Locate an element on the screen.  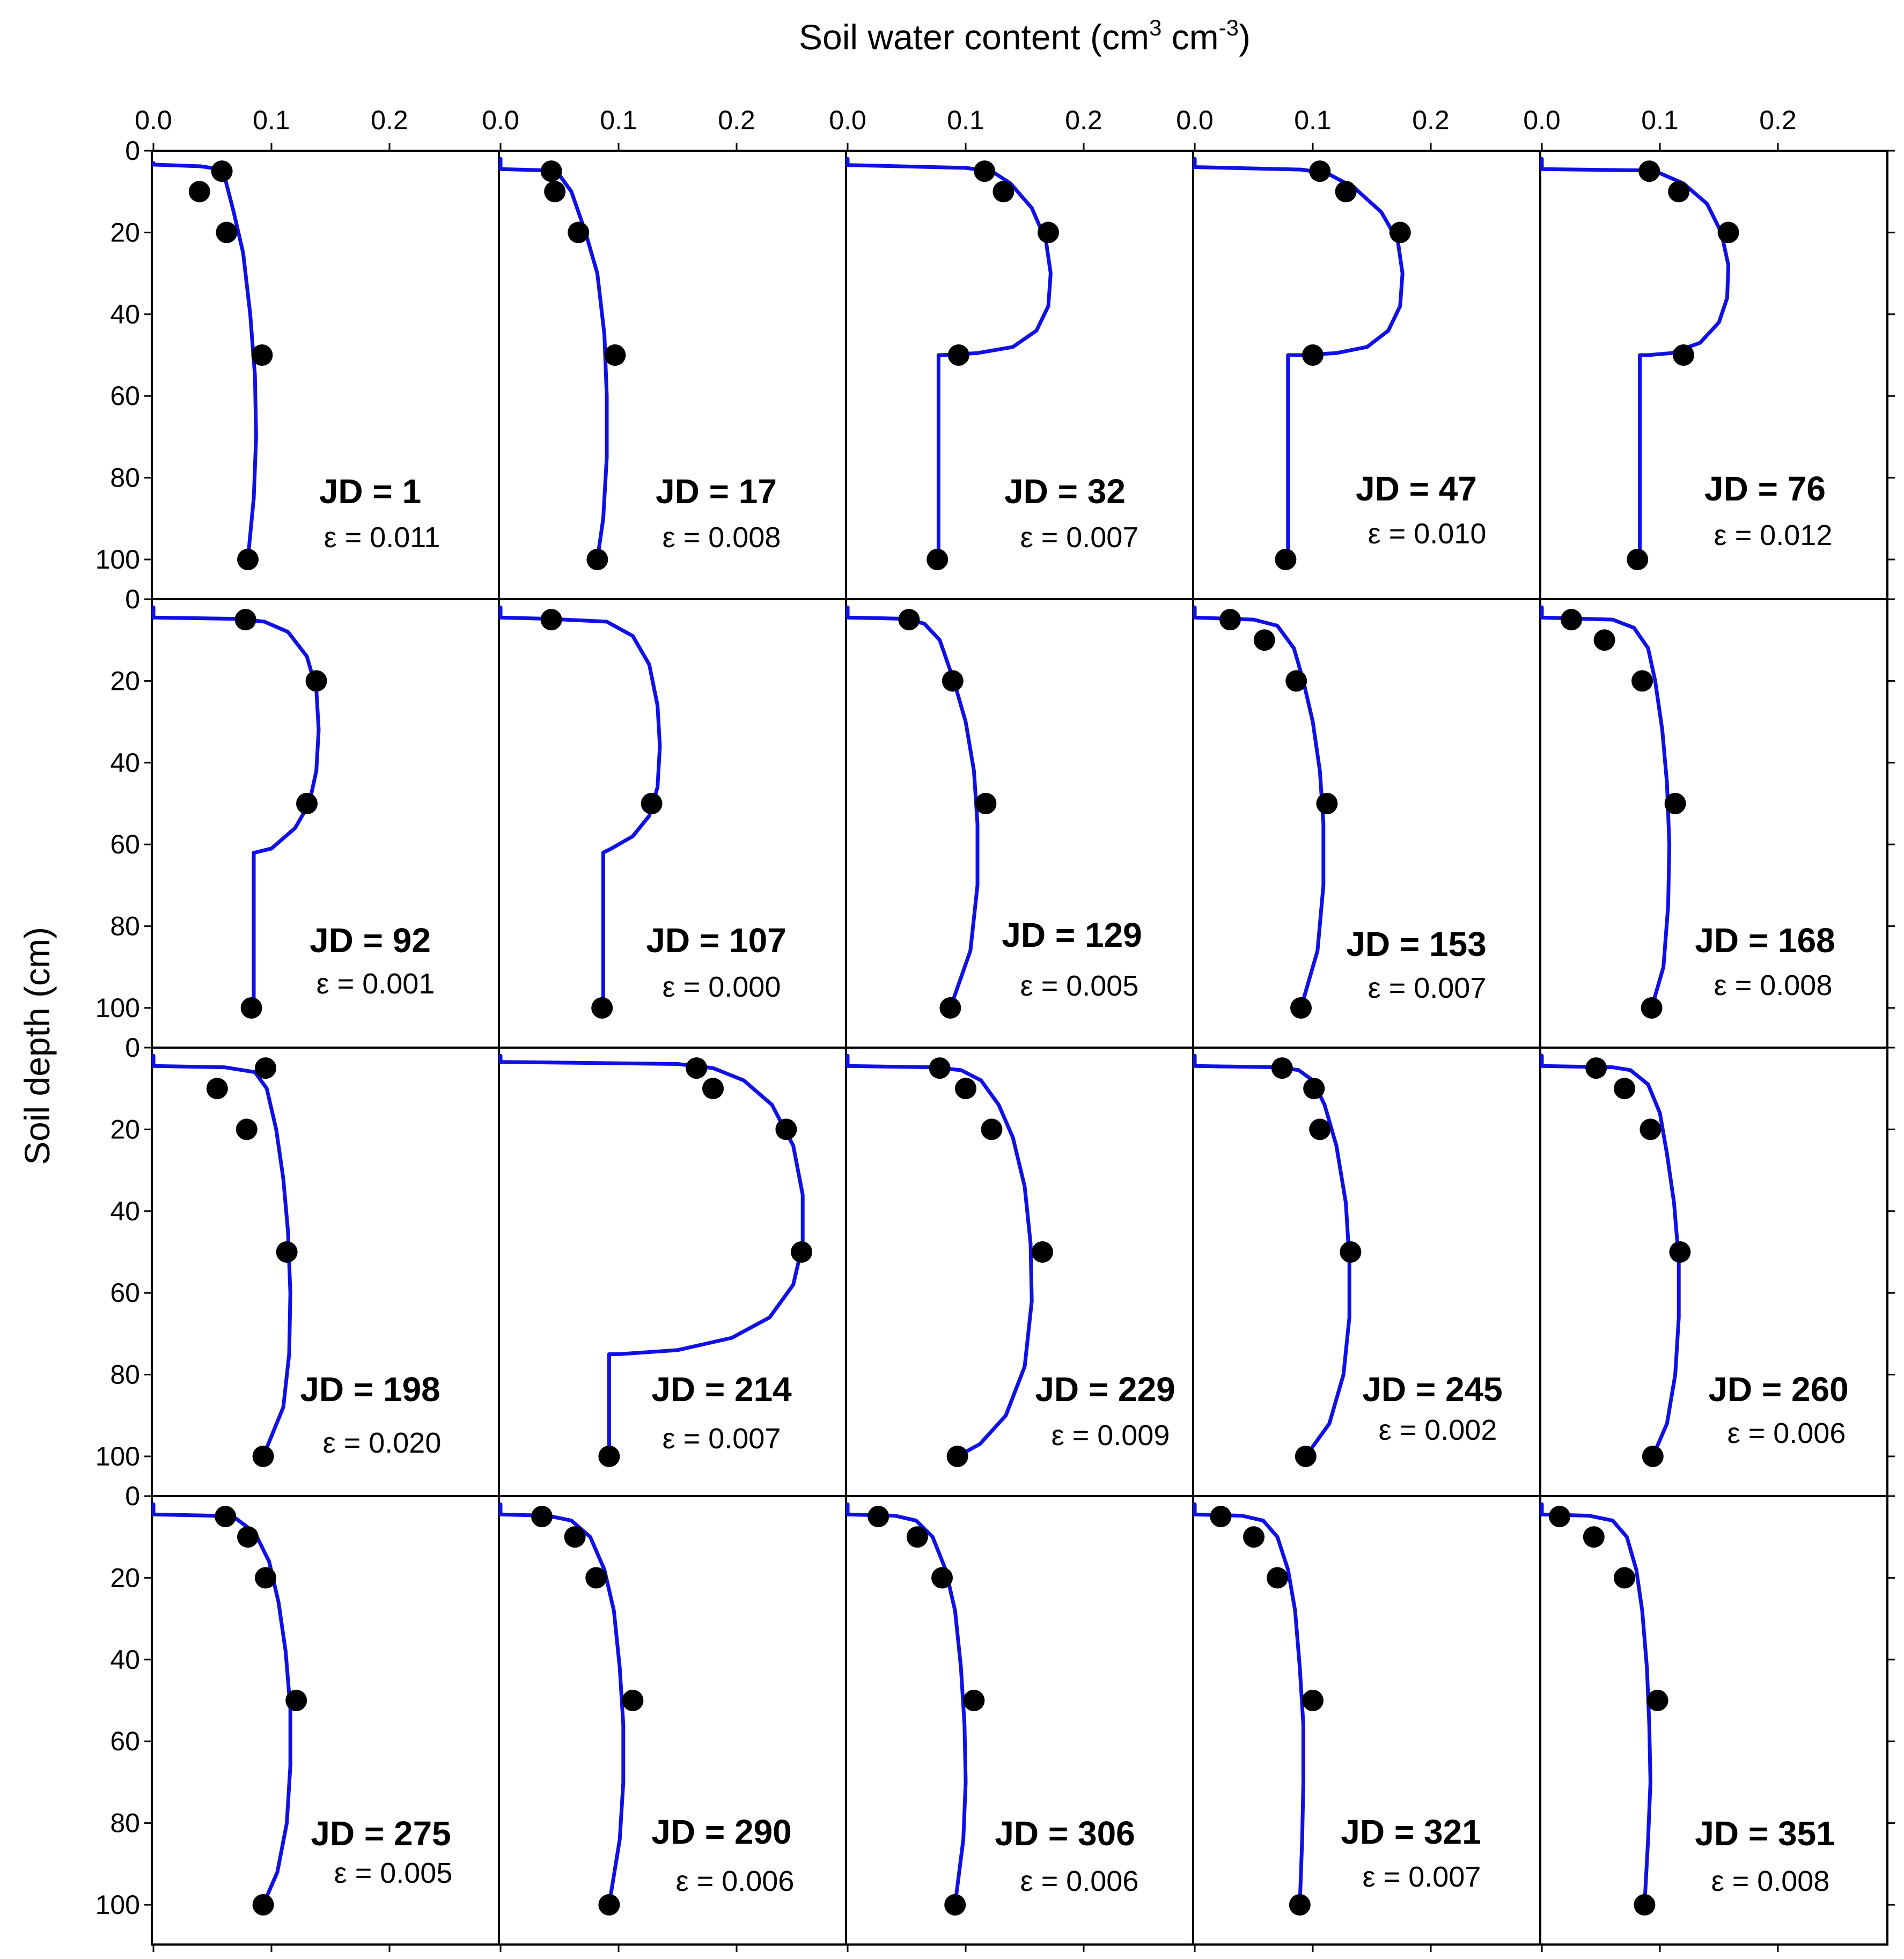
panel-label: JD = 17 is located at coordinates (716, 491).